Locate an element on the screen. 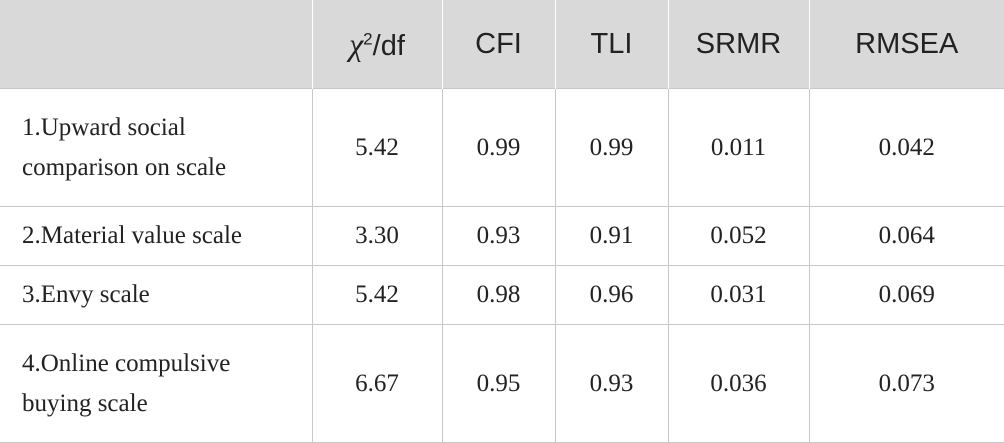 The height and width of the screenshot is (443, 1004). cell-cfi: 0.98 is located at coordinates (498, 295).